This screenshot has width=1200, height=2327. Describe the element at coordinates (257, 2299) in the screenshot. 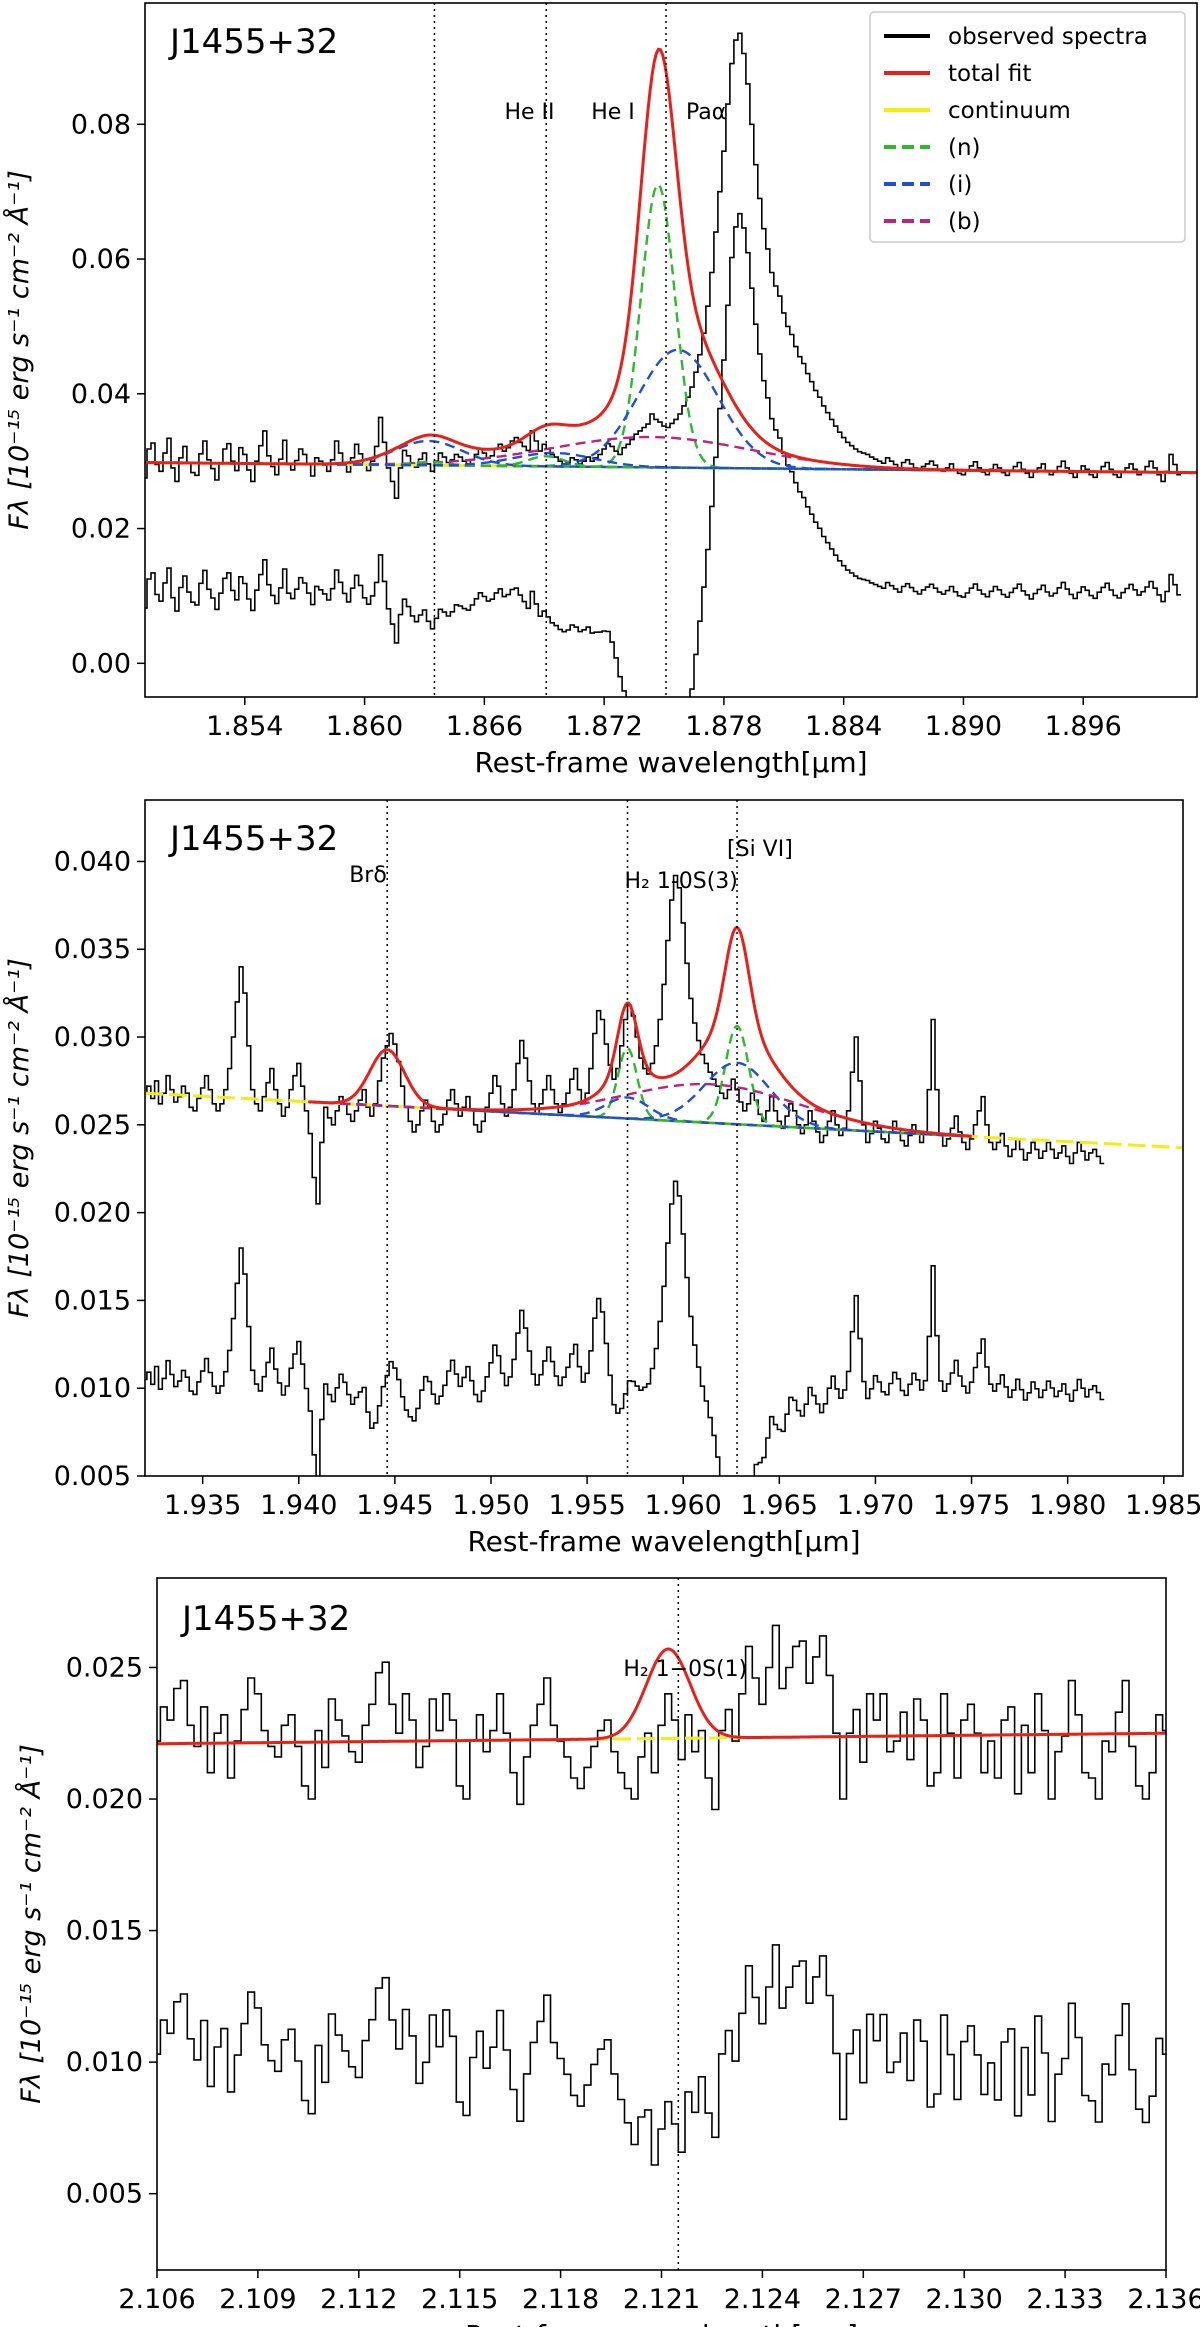

I see `x-tick-label: 2.109` at that location.